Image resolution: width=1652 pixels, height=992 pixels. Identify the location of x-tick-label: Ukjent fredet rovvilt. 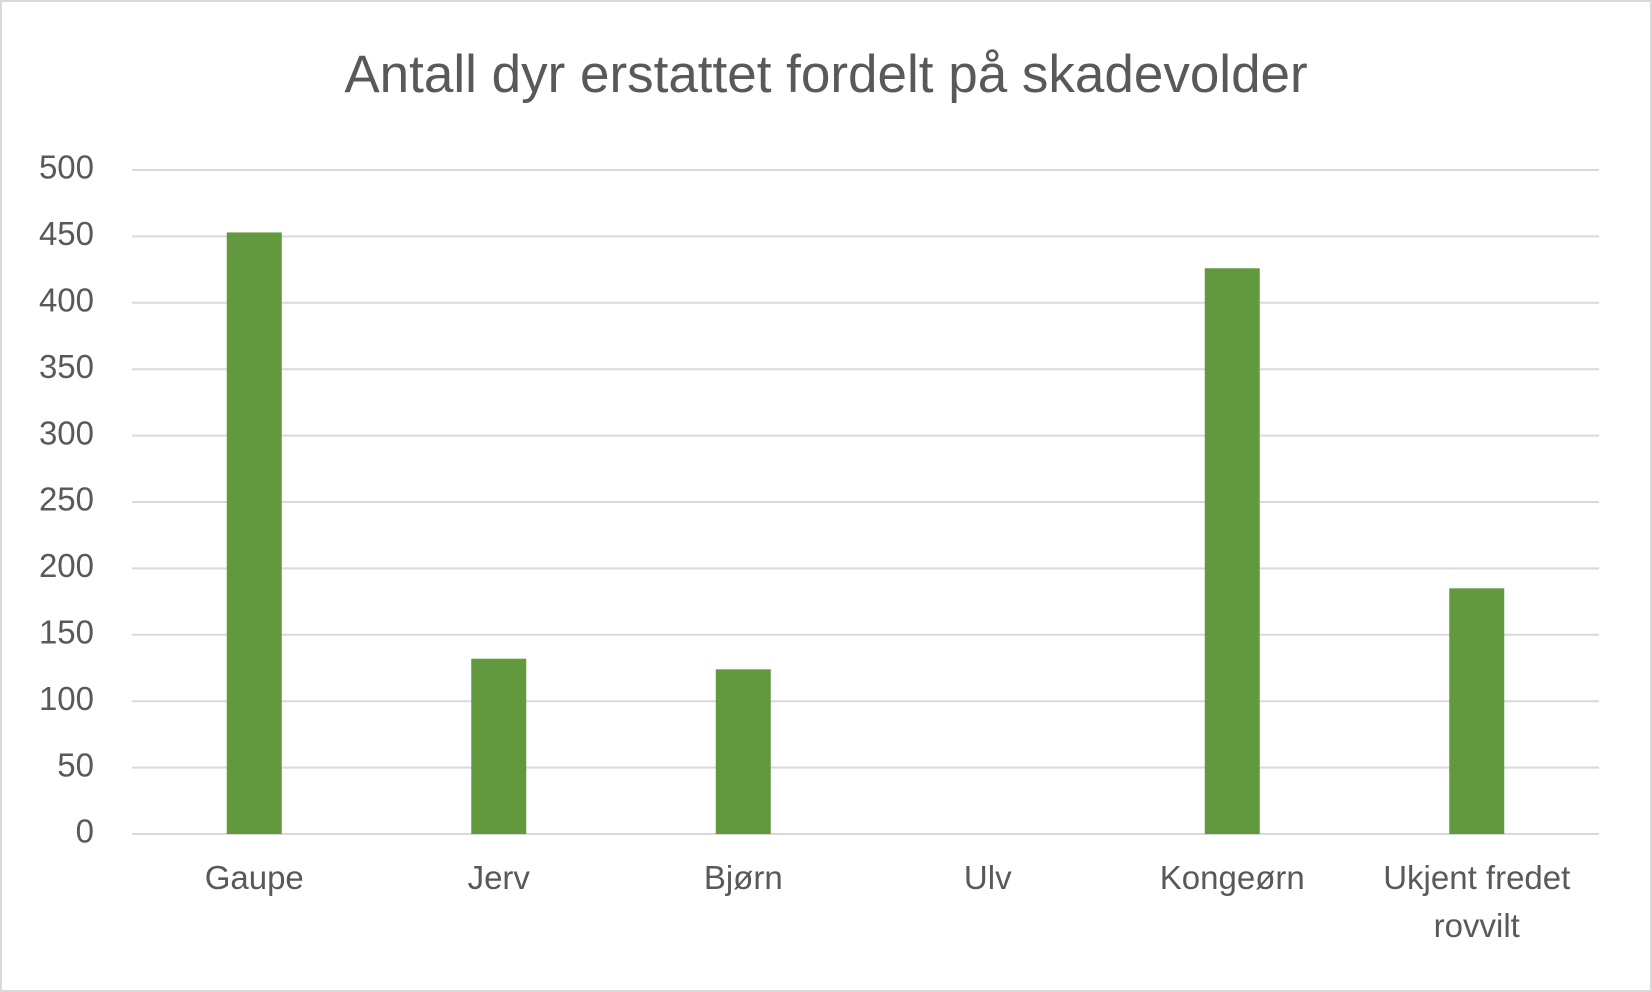
(1477, 901).